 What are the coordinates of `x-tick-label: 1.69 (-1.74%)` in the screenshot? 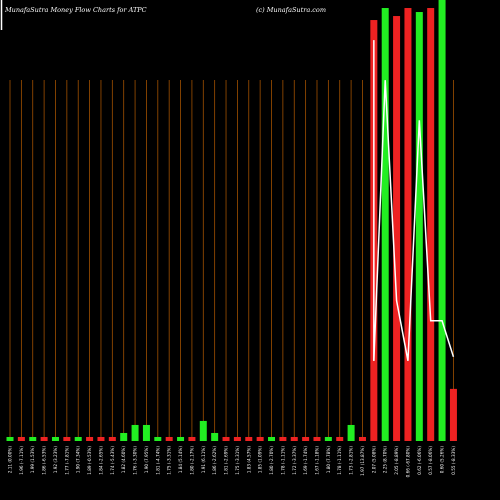 It's located at (305, 460).